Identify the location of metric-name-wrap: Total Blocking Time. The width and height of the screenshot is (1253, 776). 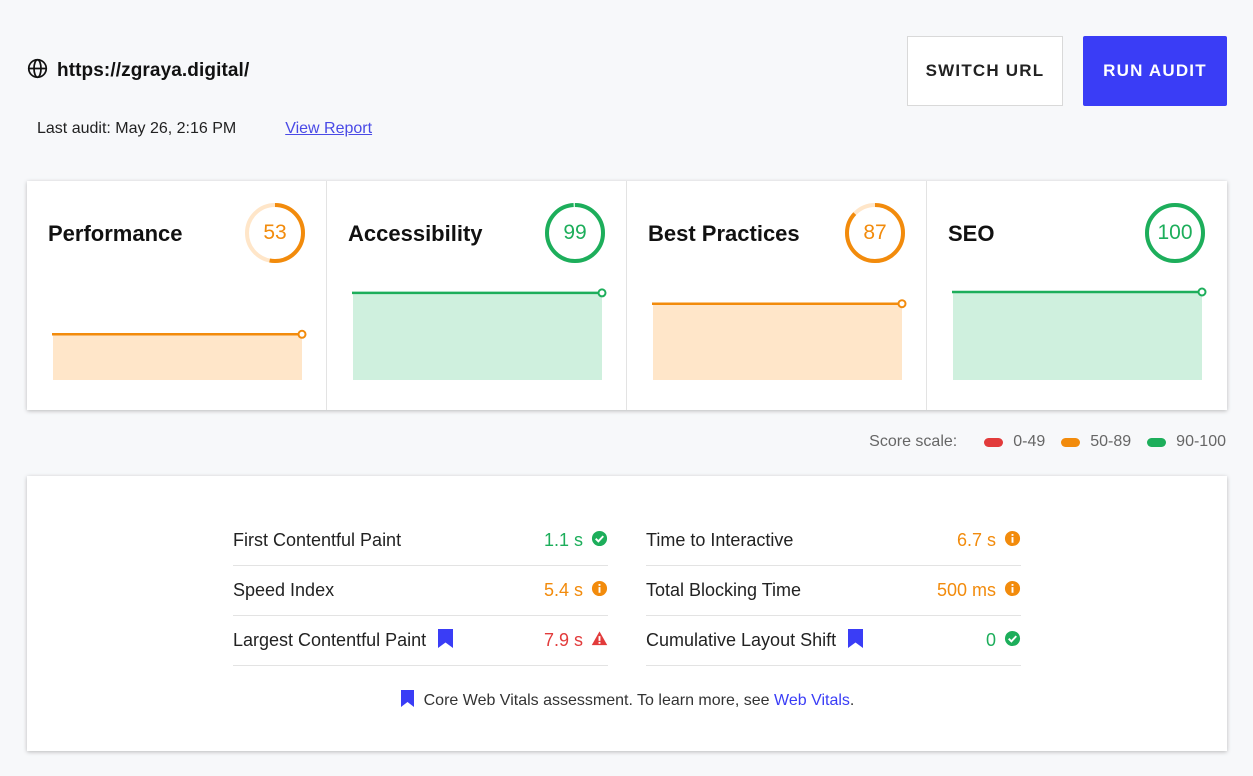
(723, 590).